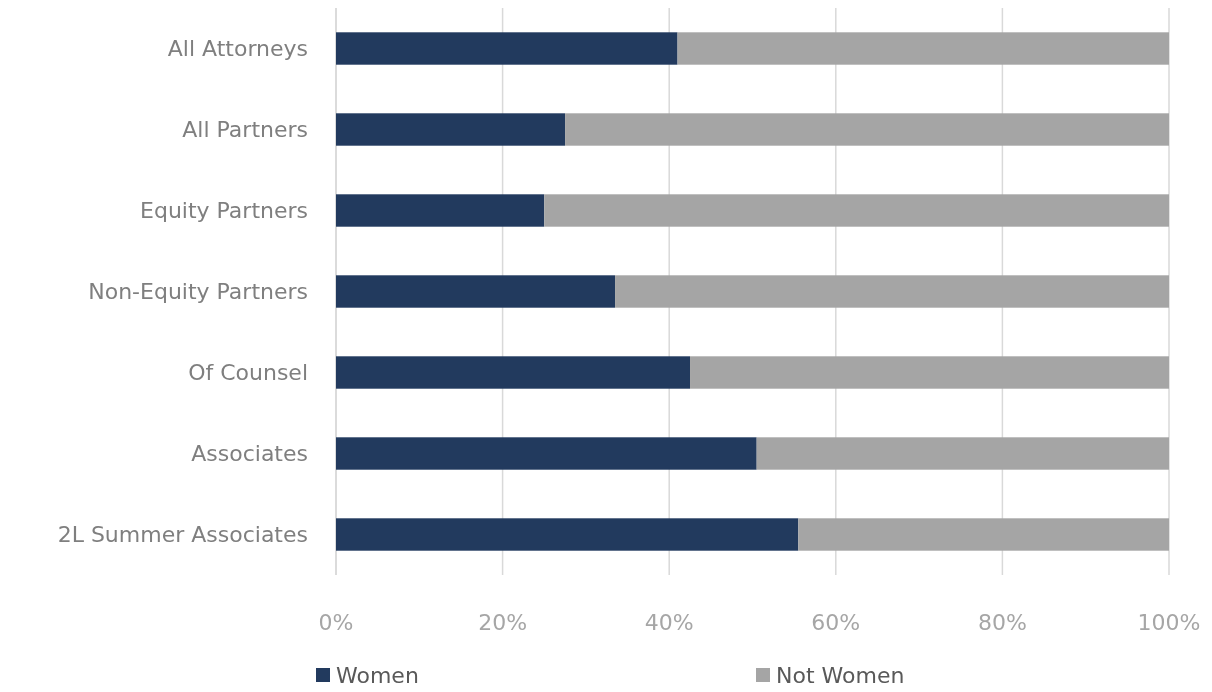  I want to click on x-tick-label: 60%, so click(836, 622).